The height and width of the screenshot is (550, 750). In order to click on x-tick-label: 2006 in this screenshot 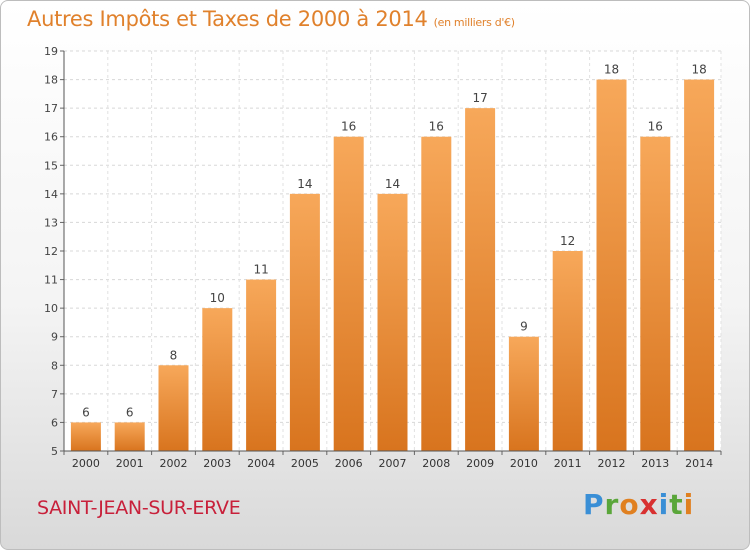, I will do `click(349, 463)`.